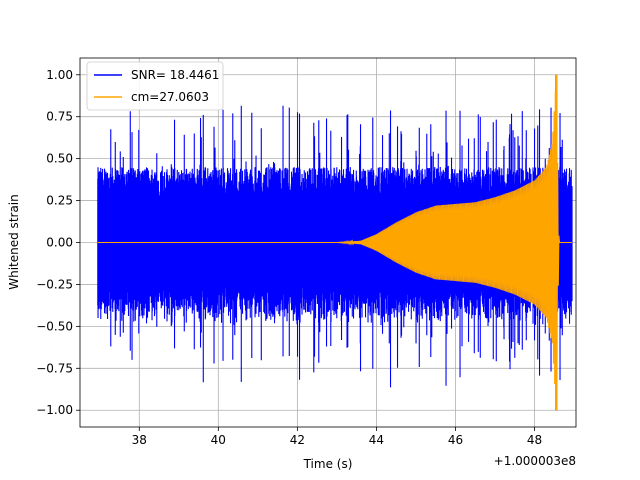 This screenshot has height=480, width=640. Describe the element at coordinates (54, 410) in the screenshot. I see `y-tick-label: −1.00` at that location.